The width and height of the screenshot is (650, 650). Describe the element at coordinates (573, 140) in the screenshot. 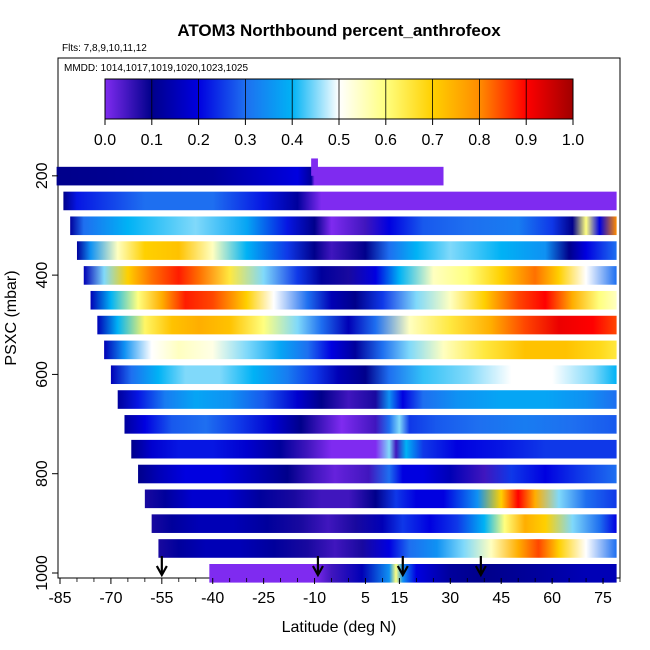

I see `colorbar-tick-label: 1.0` at that location.